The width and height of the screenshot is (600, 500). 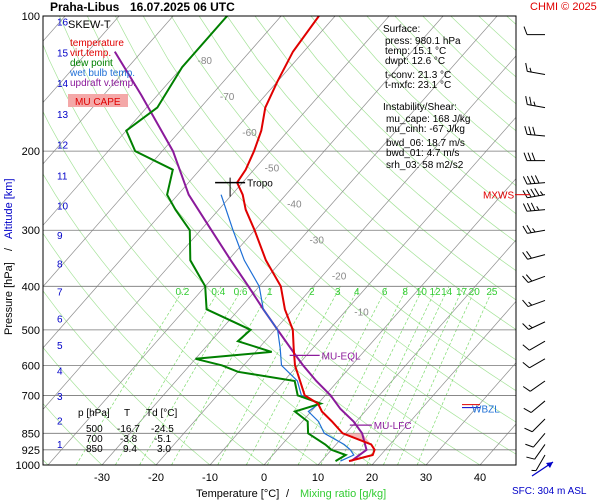 I want to click on table-cell: 700, so click(x=94, y=439).